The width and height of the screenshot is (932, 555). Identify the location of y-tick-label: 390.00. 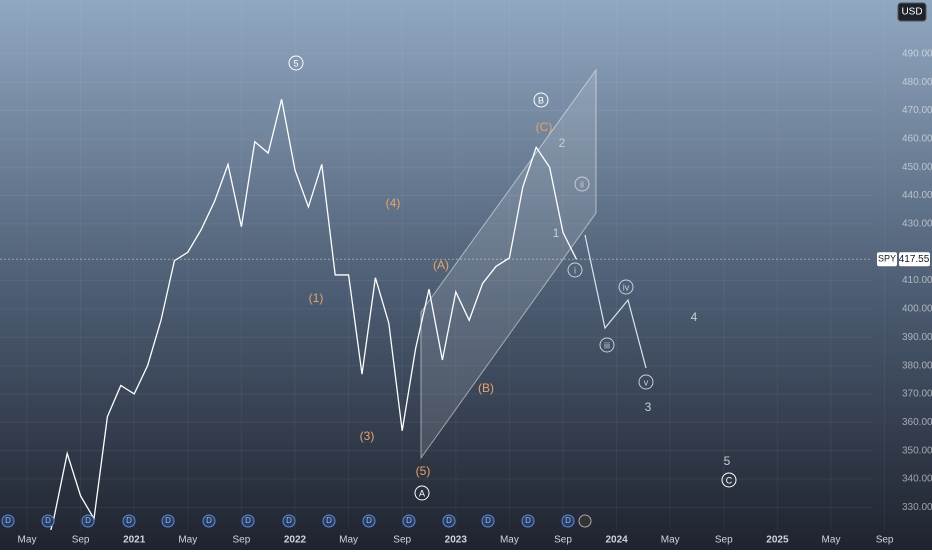
(917, 337).